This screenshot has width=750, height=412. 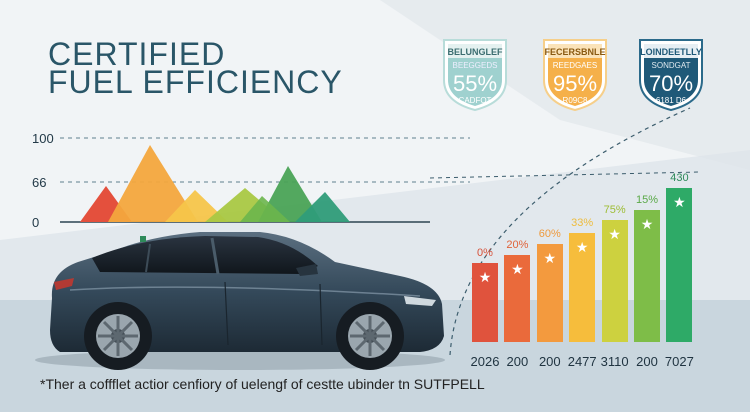 I want to click on bar-value-label: 33%, so click(x=582, y=223).